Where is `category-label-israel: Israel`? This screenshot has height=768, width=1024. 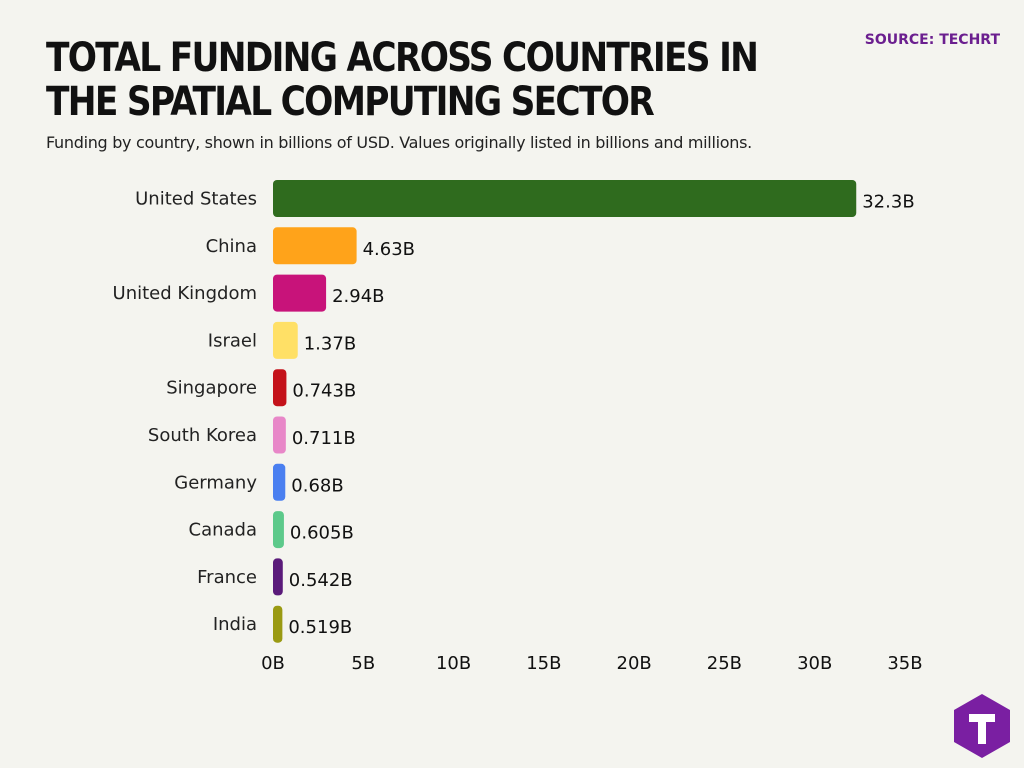 category-label-israel: Israel is located at coordinates (232, 340).